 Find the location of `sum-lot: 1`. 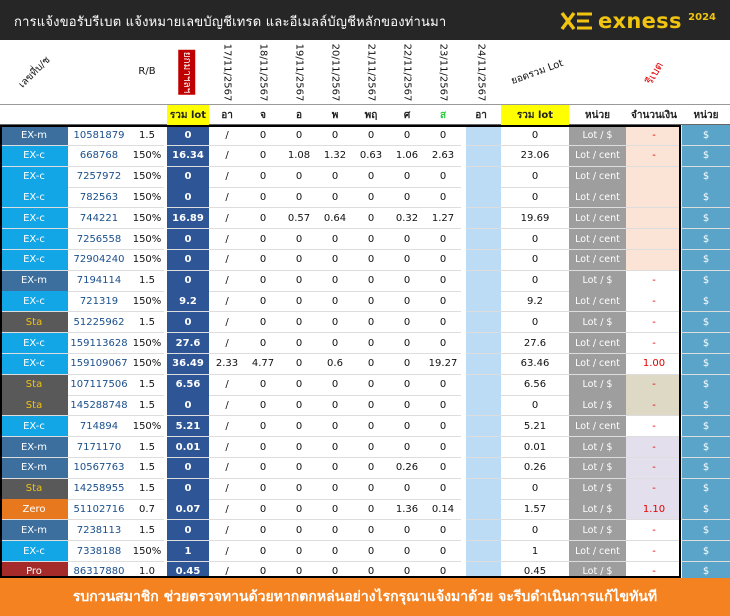

sum-lot: 1 is located at coordinates (535, 551).